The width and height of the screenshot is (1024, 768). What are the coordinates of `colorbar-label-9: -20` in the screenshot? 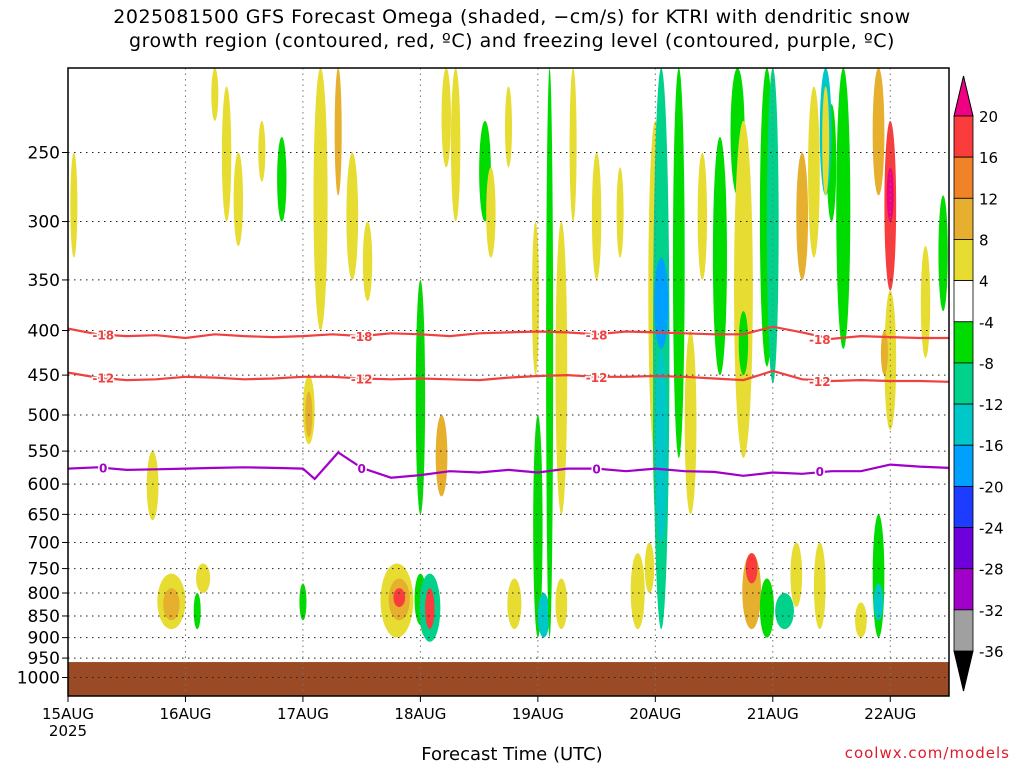 It's located at (991, 487).